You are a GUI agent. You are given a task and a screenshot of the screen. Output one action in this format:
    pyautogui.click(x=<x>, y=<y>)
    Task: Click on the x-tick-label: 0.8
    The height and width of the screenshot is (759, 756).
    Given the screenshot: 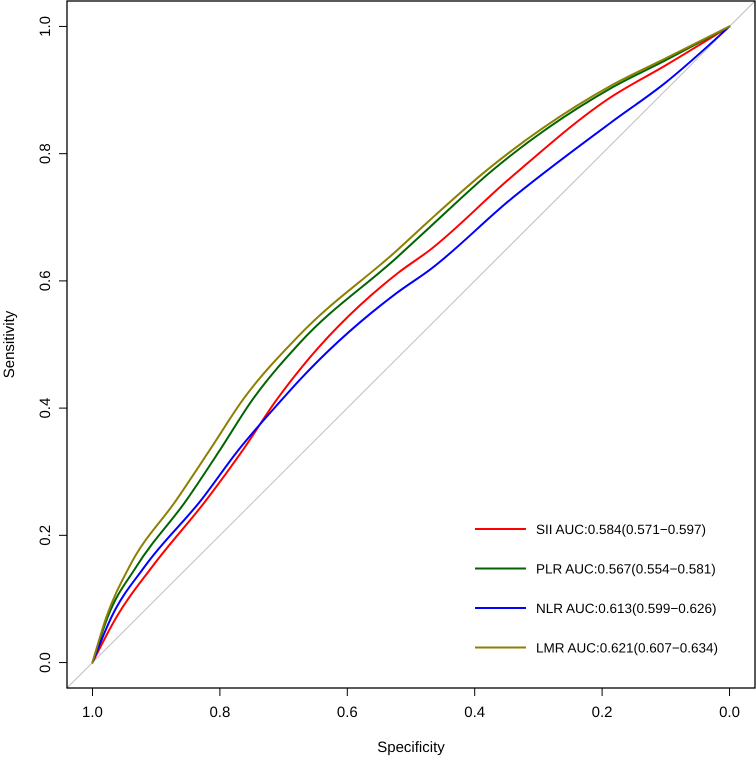 What is the action you would take?
    pyautogui.click(x=219, y=712)
    